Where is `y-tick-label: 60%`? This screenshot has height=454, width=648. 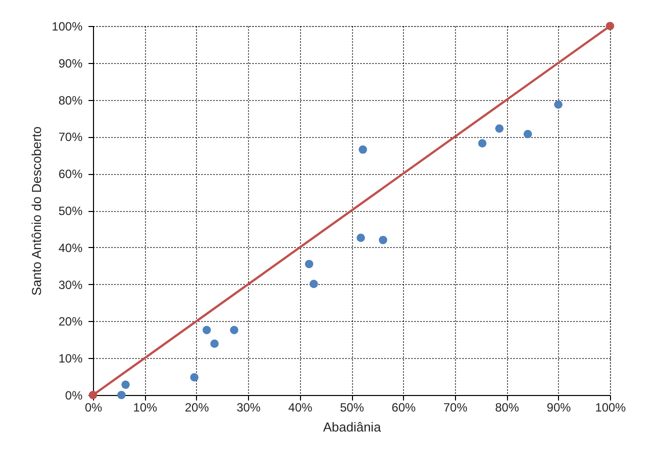
y-tick-label: 60% is located at coordinates (70, 174).